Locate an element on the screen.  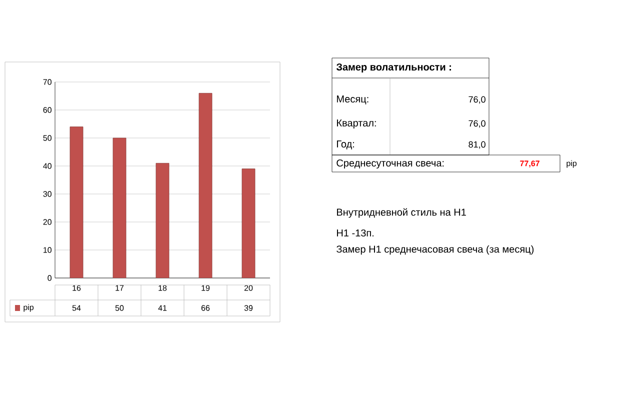
text: 81,0 is located at coordinates (477, 145).